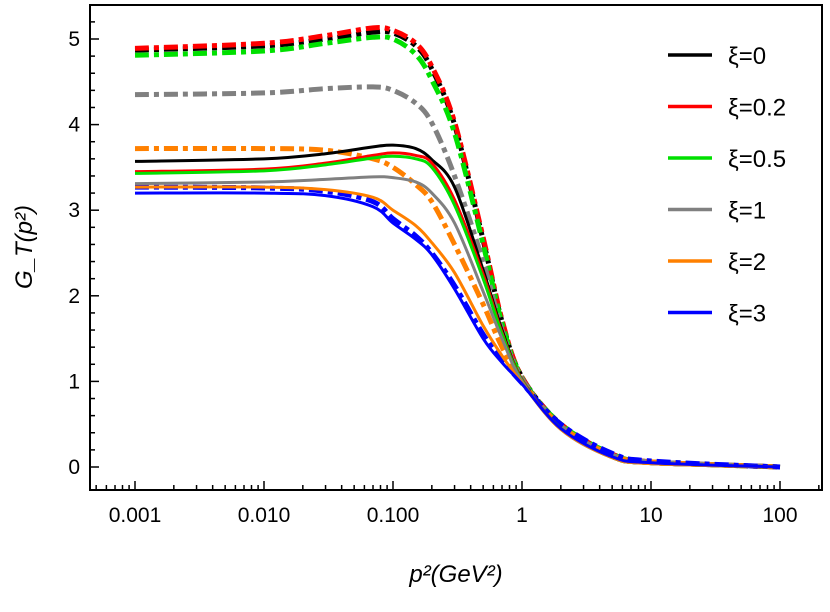 The height and width of the screenshot is (612, 830). What do you see at coordinates (779, 515) in the screenshot?
I see `x-tick-label: 100` at bounding box center [779, 515].